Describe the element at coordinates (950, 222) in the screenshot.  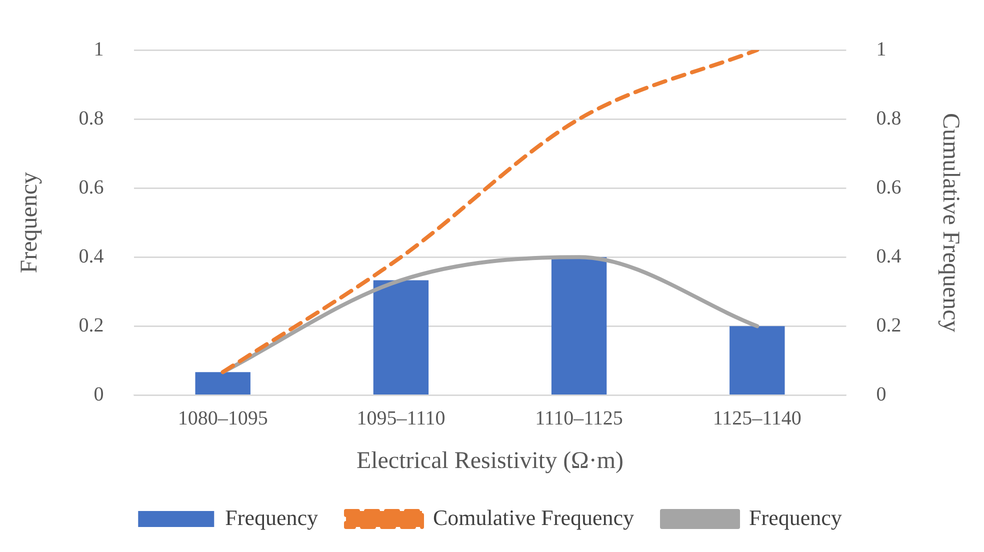
I see `y2-axis-title: Cumulative Frequency` at that location.